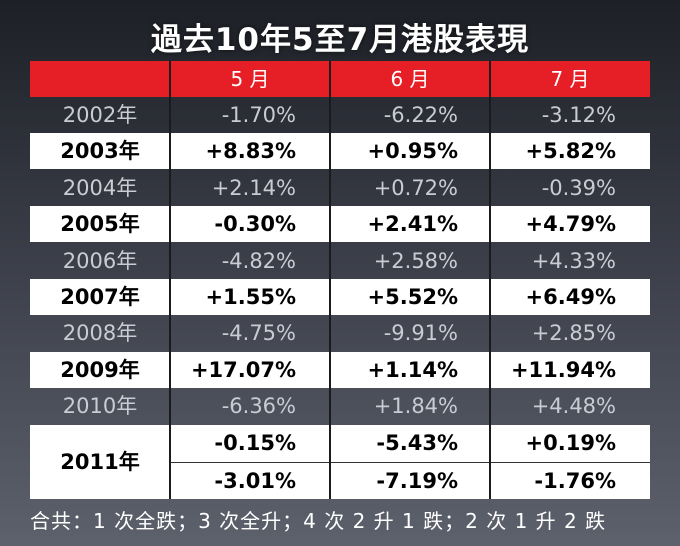  What do you see at coordinates (253, 187) in the screenshot?
I see `value-cell: +2.14%` at bounding box center [253, 187].